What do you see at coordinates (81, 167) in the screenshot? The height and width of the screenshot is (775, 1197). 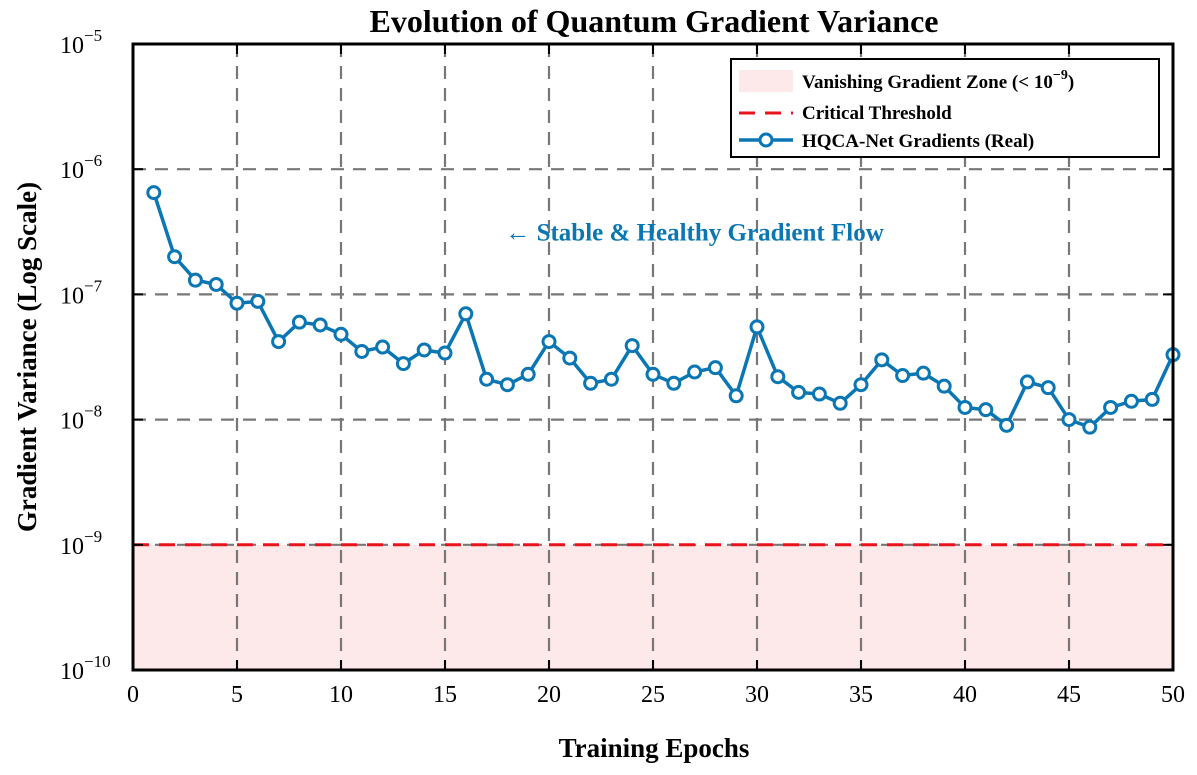 I see `y-tick-label-4: 10⁻⁶` at bounding box center [81, 167].